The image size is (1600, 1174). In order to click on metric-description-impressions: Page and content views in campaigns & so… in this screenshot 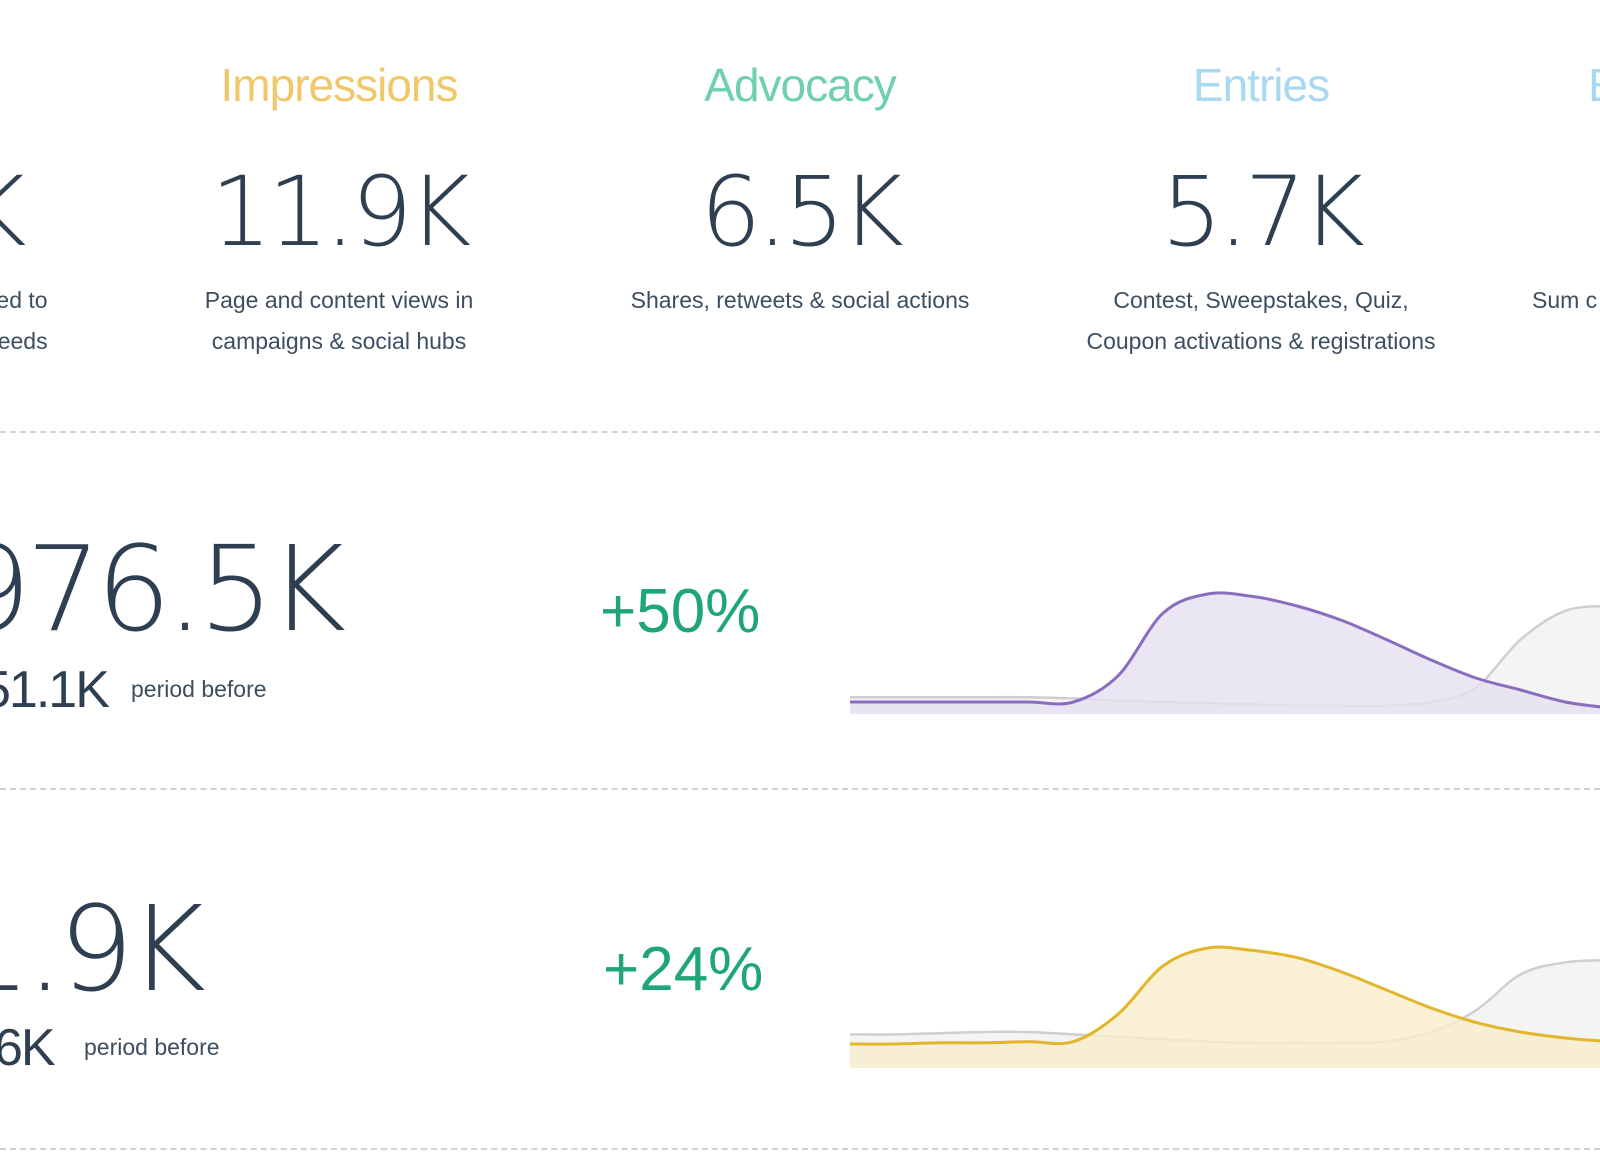, I will do `click(339, 321)`.